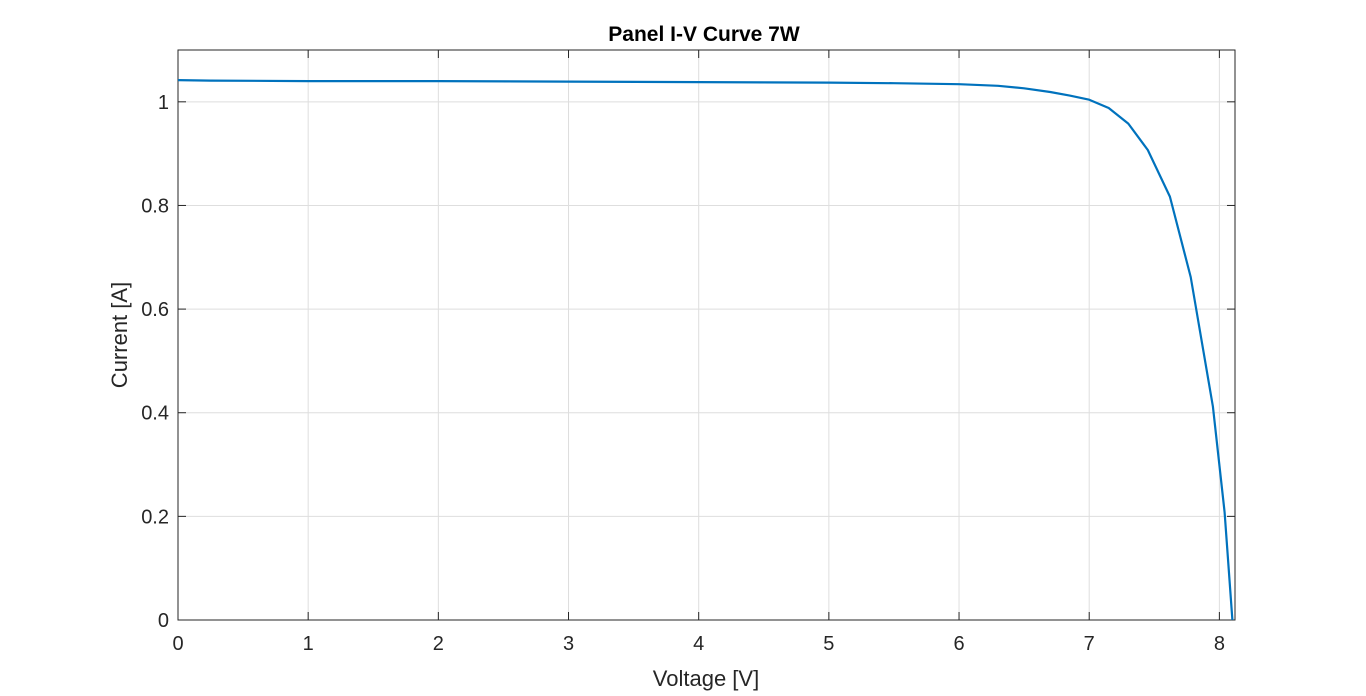  Describe the element at coordinates (828, 644) in the screenshot. I see `x-tick-label: 5` at that location.